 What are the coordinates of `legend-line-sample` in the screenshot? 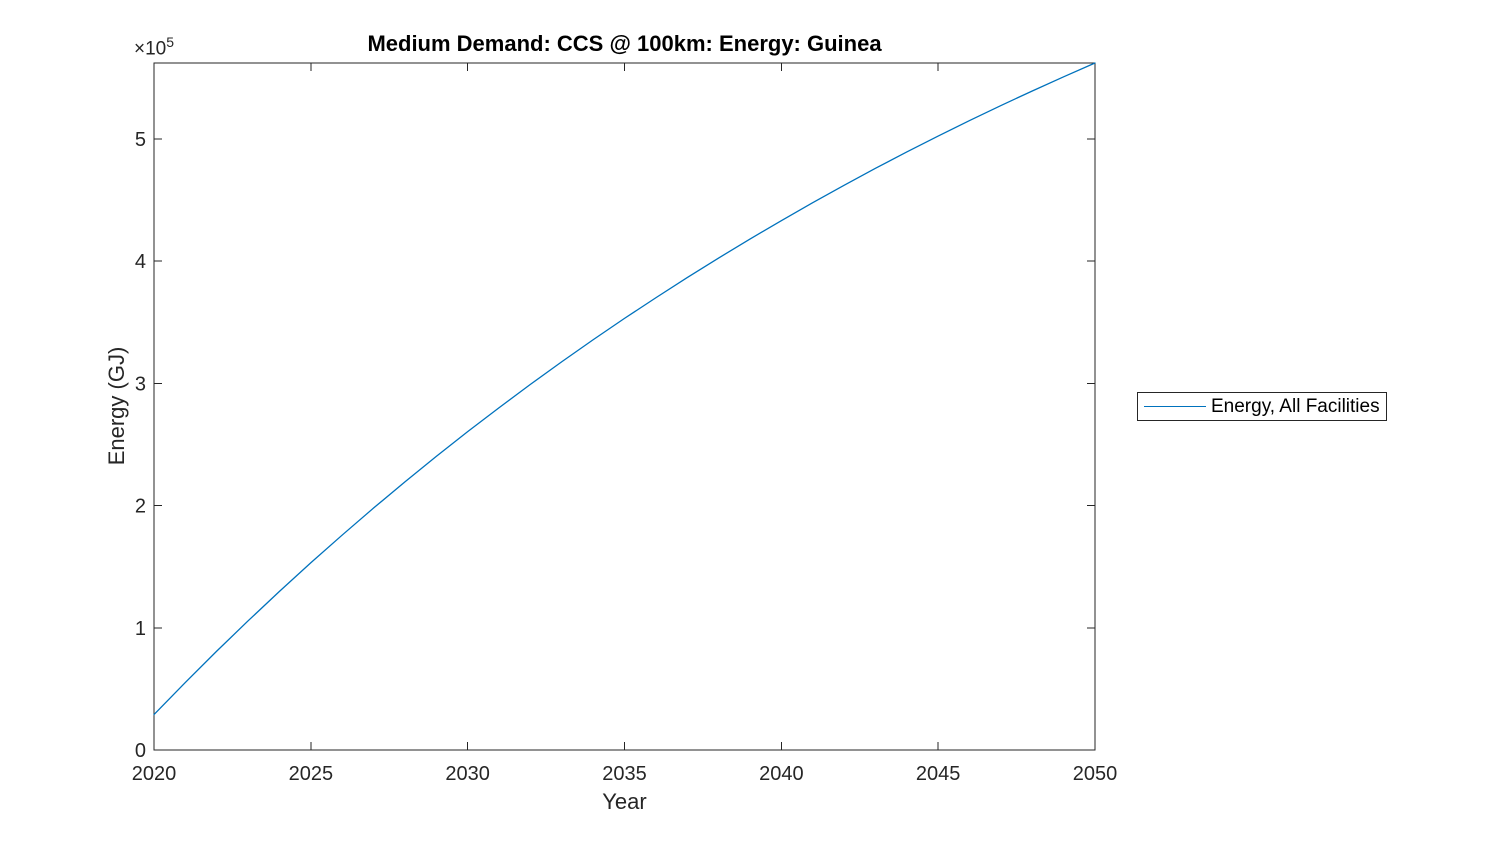 It's located at (1175, 406).